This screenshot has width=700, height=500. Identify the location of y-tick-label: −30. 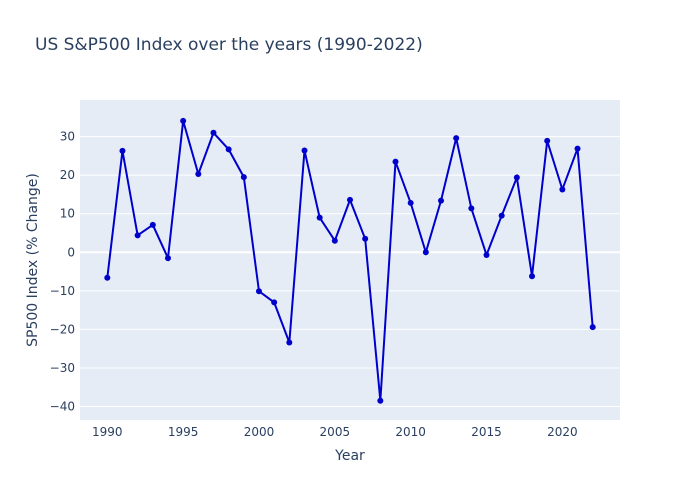
(62, 368).